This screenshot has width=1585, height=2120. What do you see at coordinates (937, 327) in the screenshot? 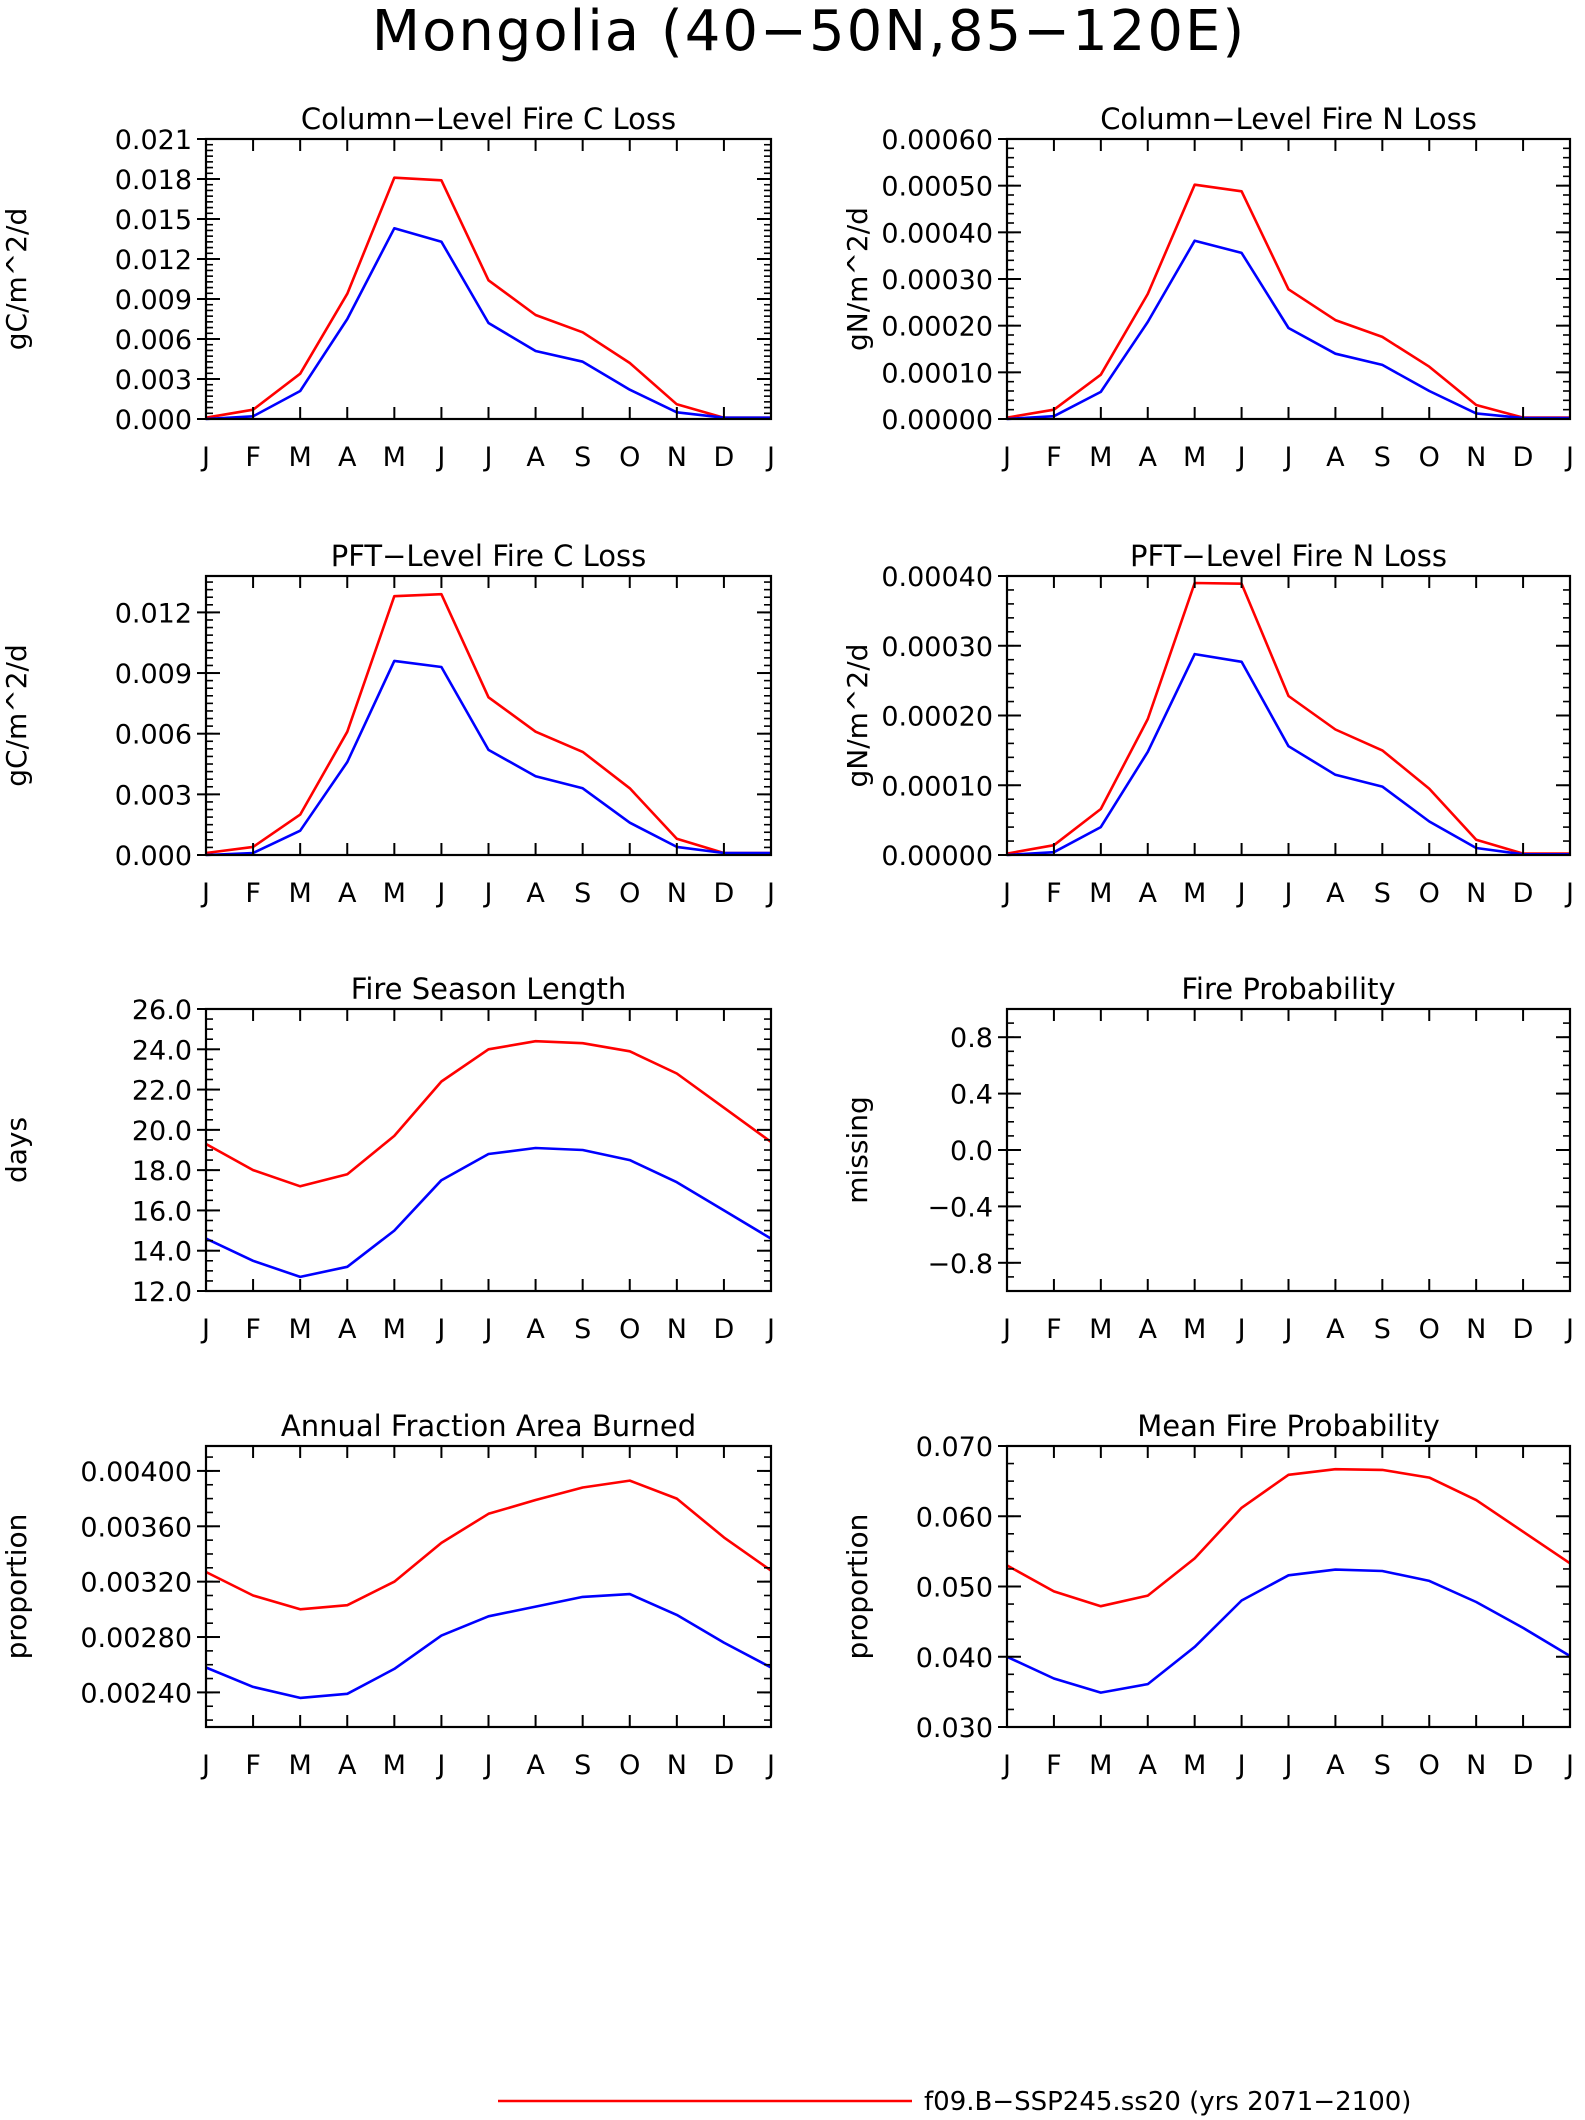
I see `y-tick-label: 0.00020` at bounding box center [937, 327].